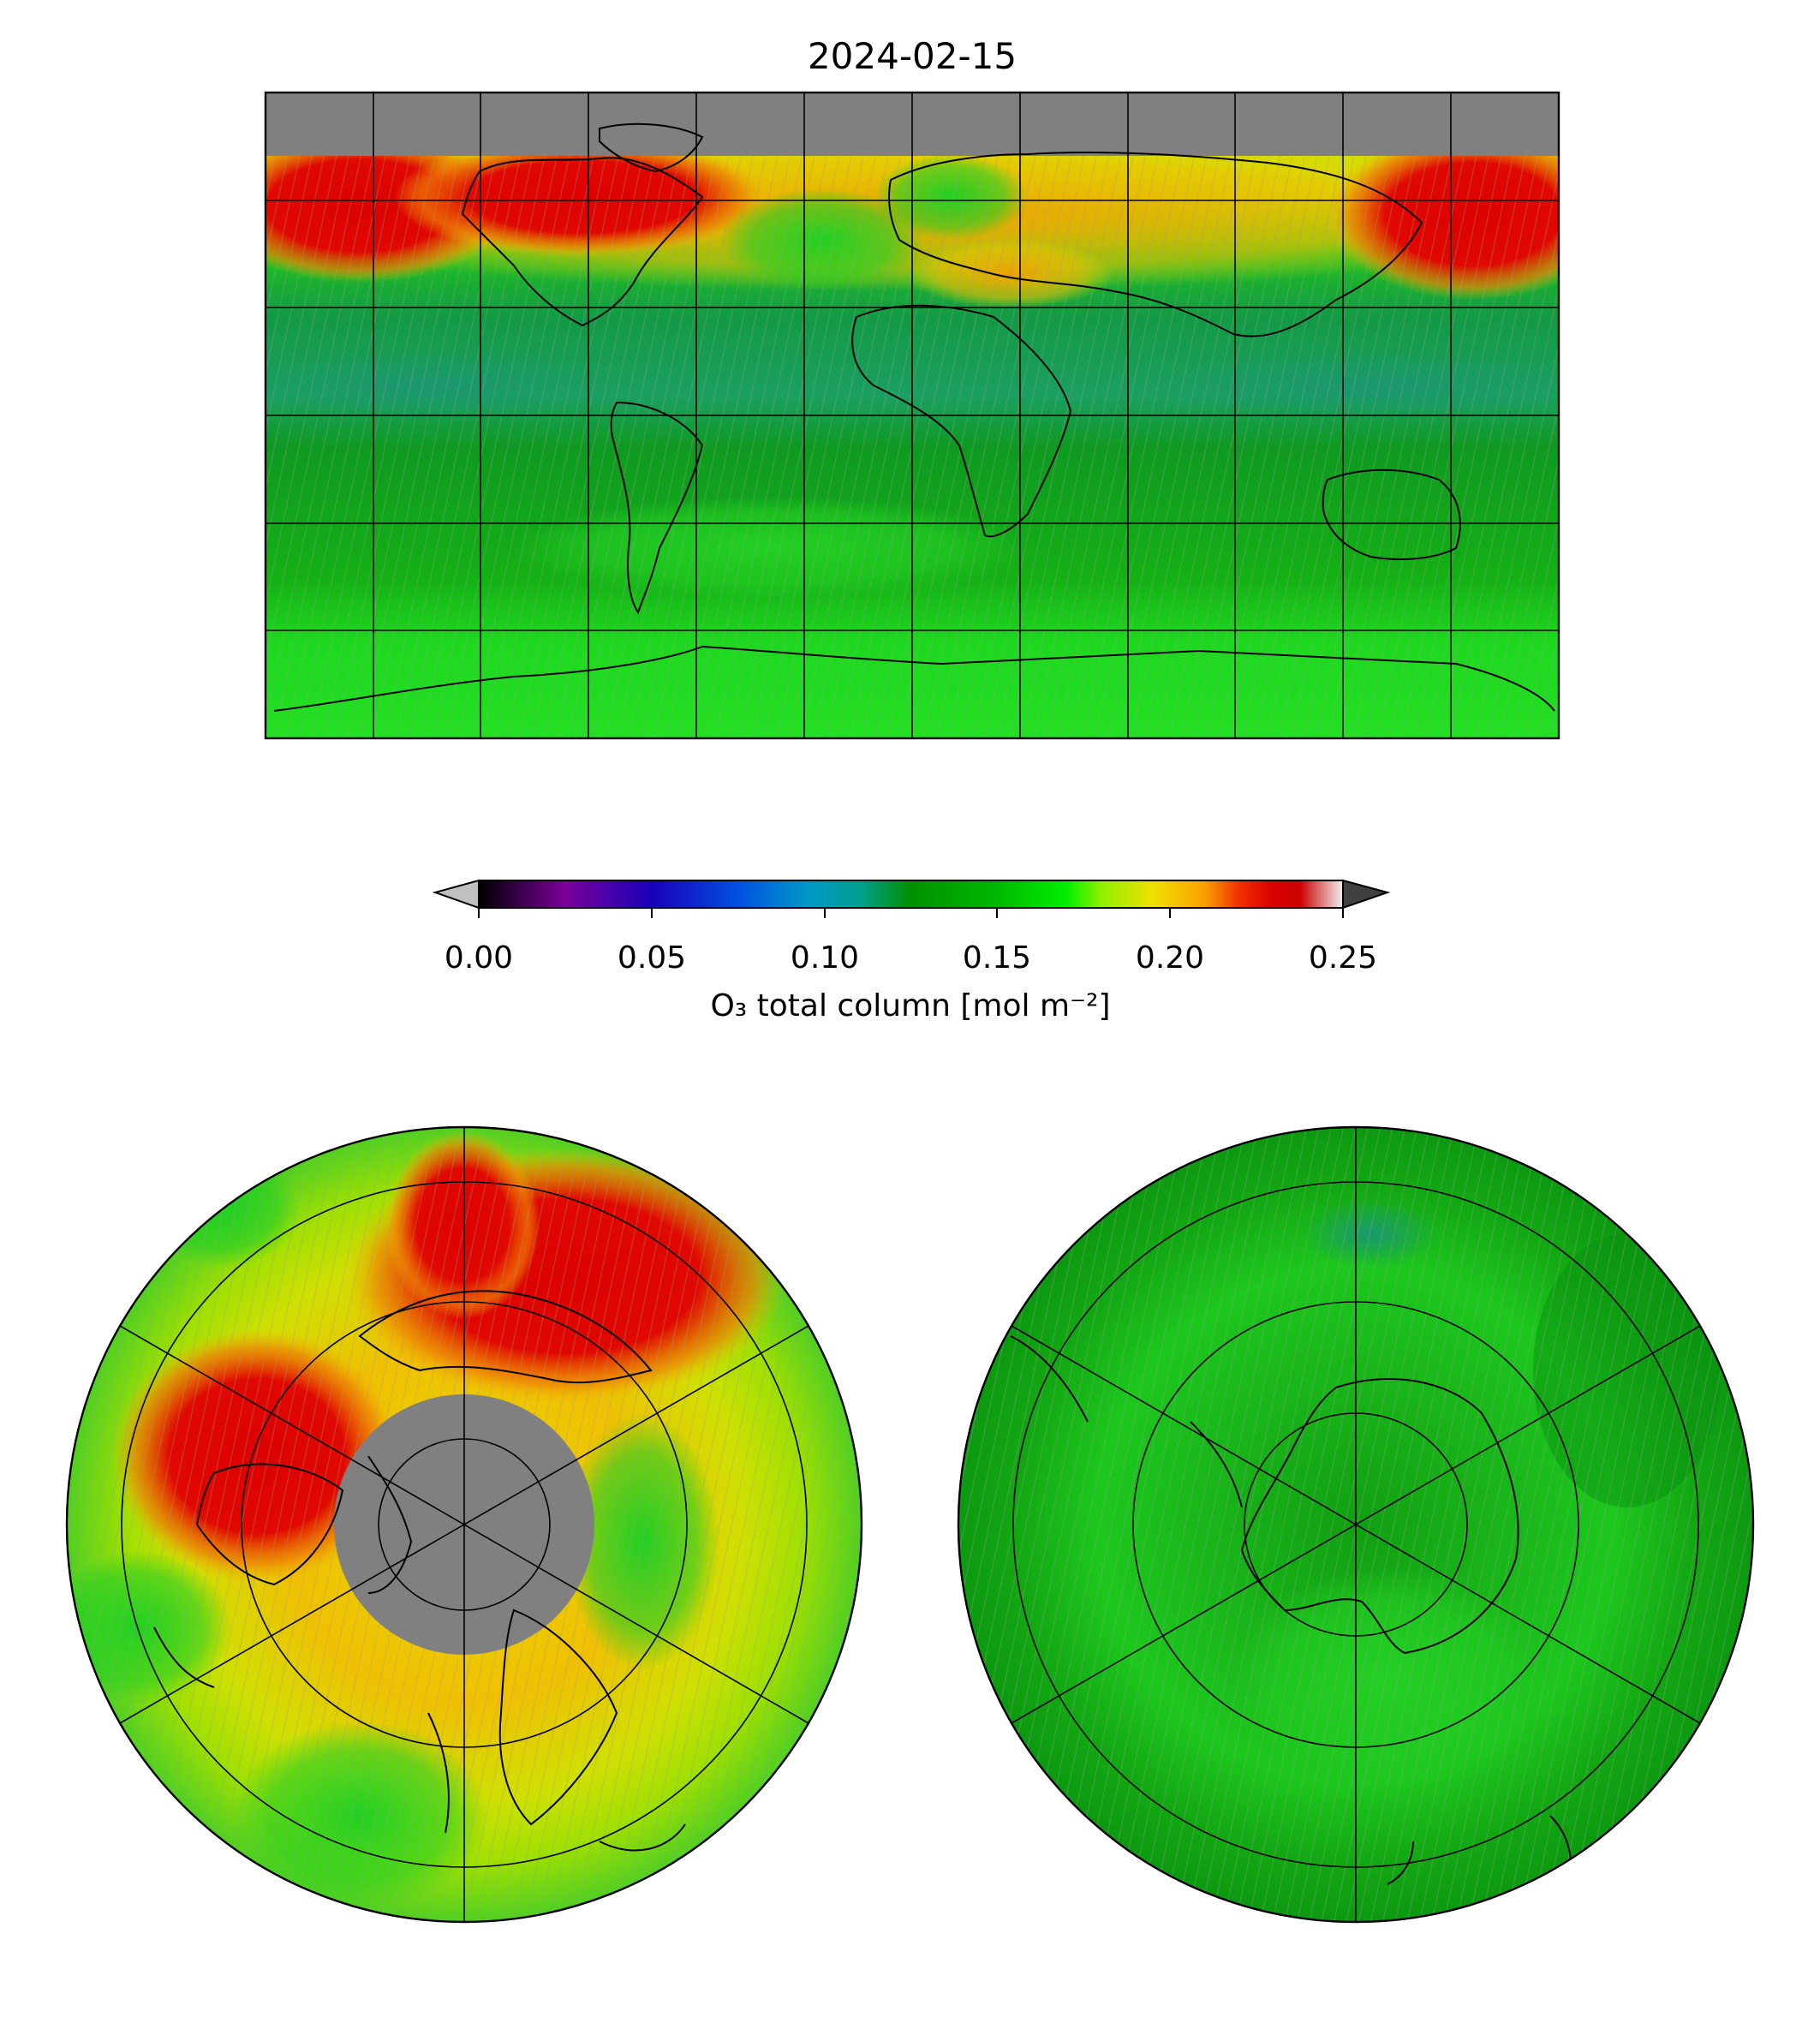 The width and height of the screenshot is (1820, 2023). I want to click on colorbar-tick-label: 0.05, so click(652, 958).